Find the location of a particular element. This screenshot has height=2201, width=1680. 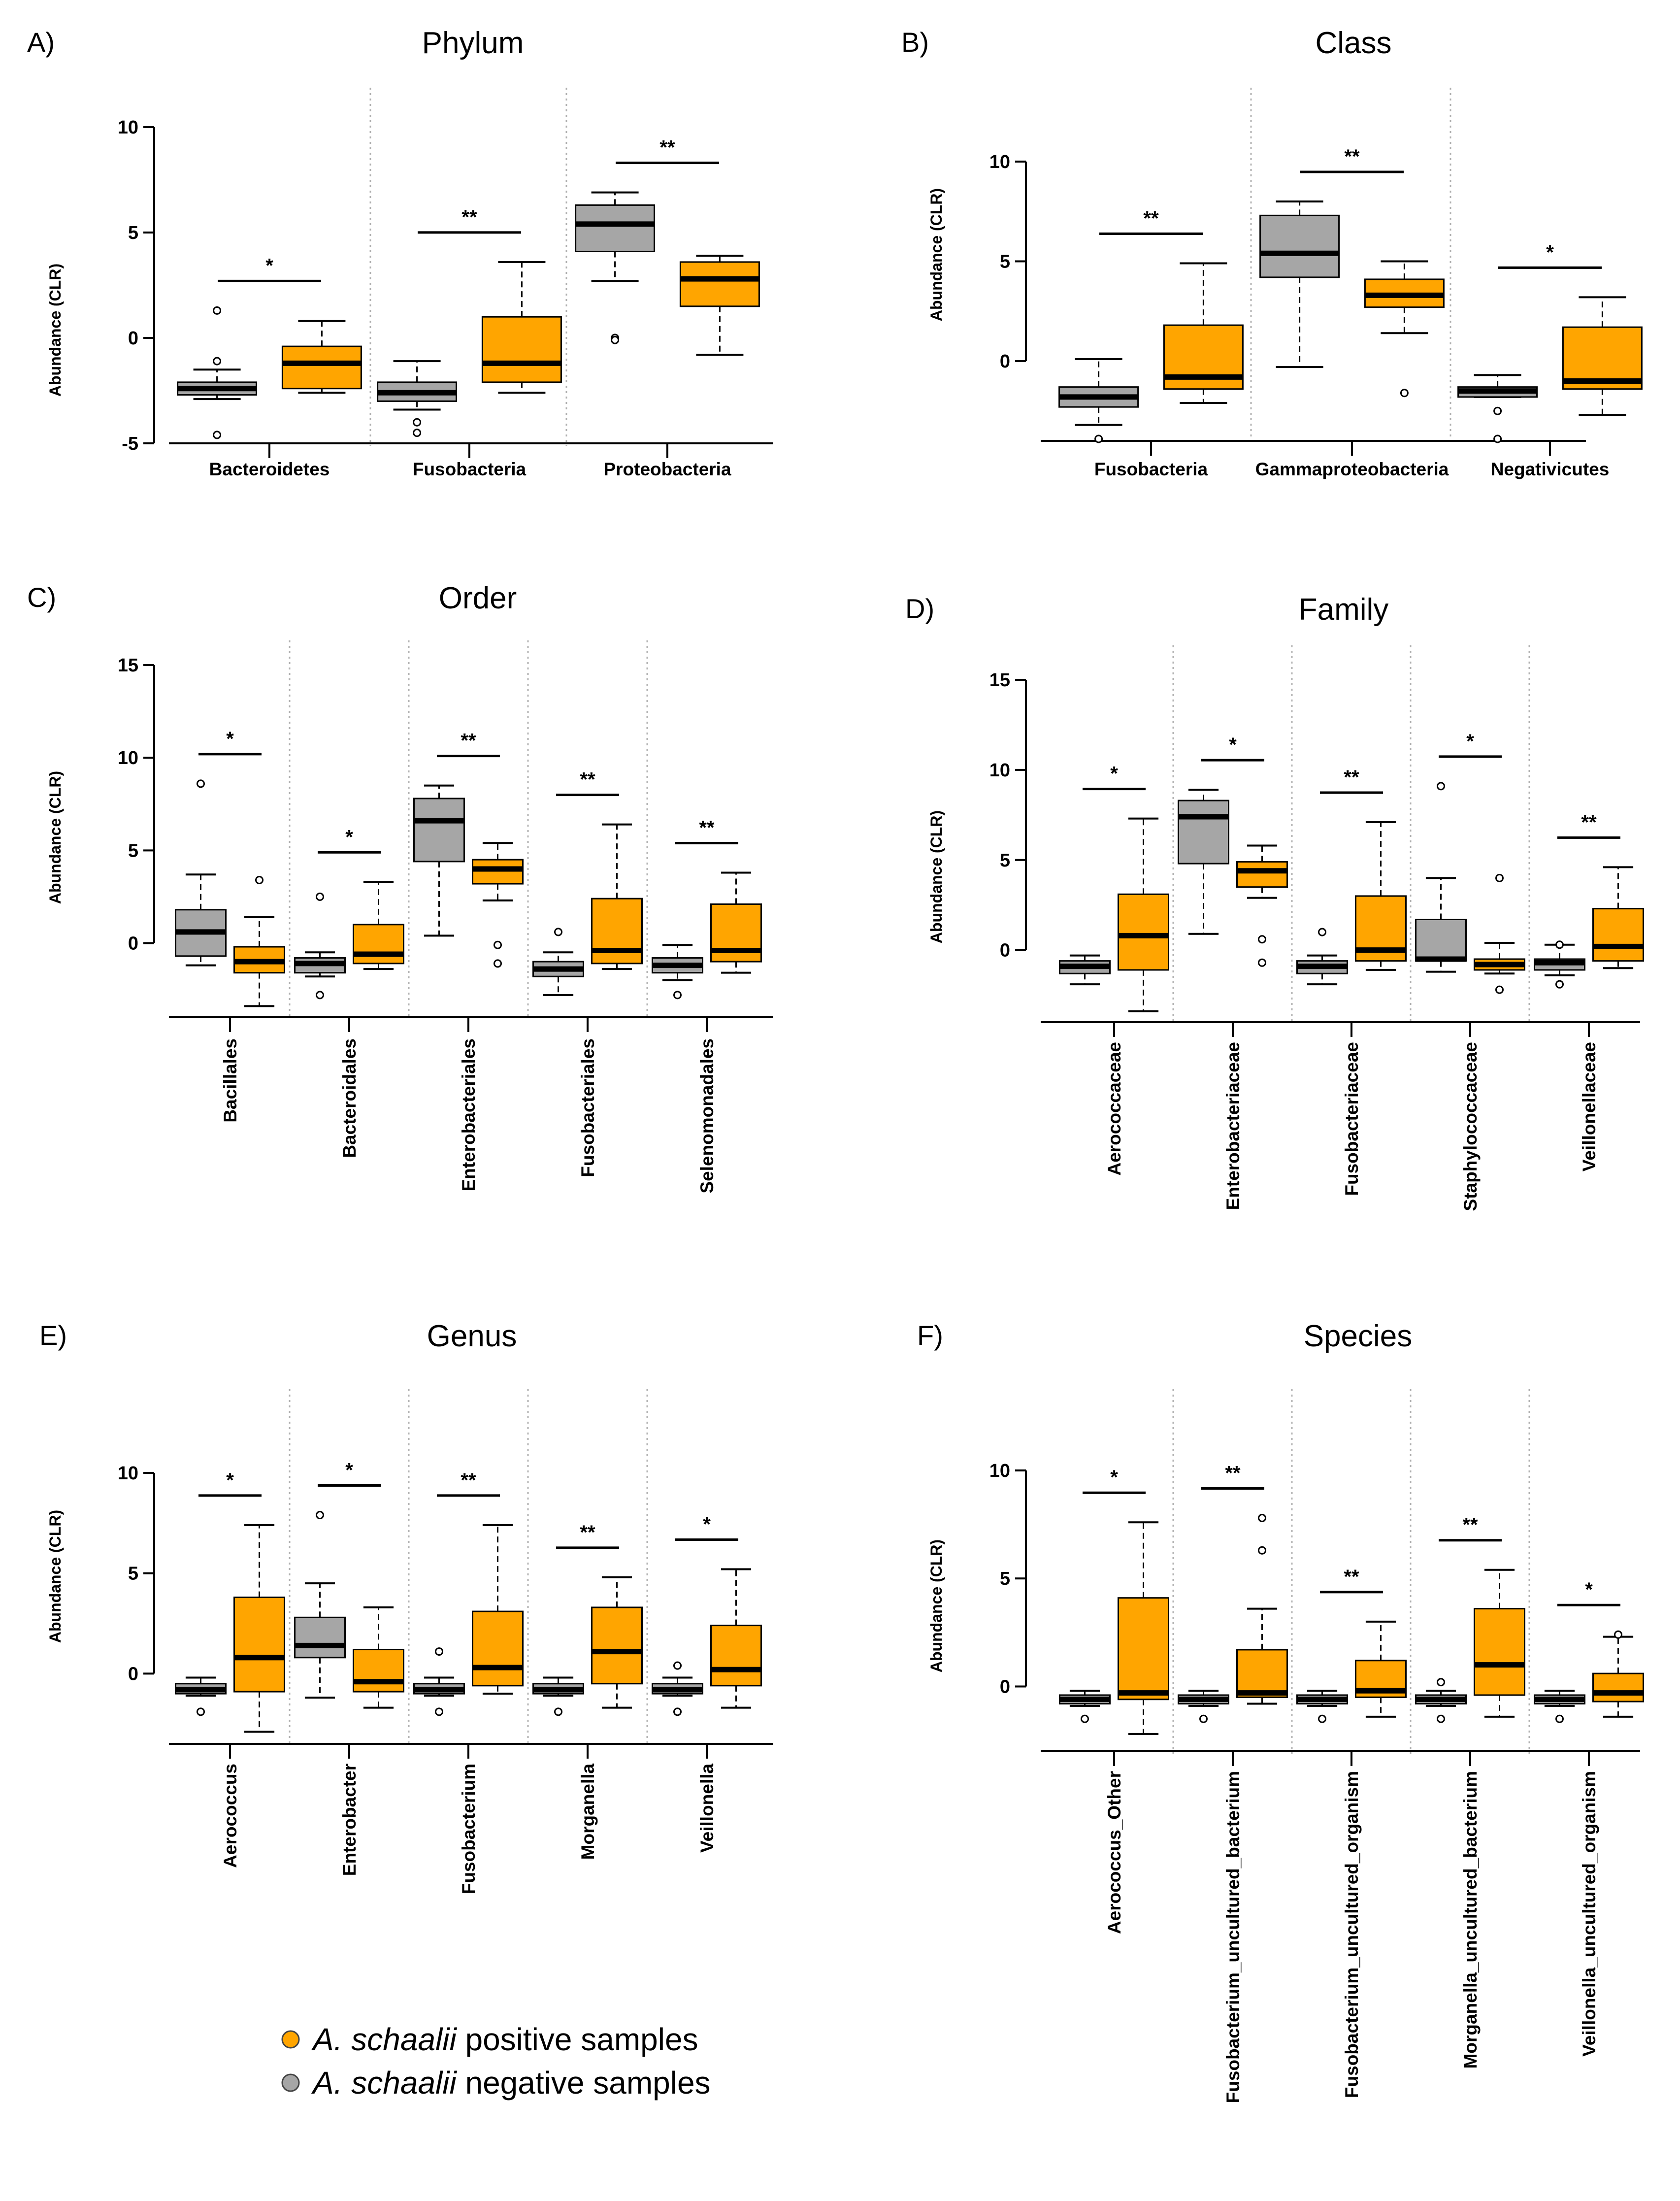

y-tick-label: 15 is located at coordinates (999, 680).